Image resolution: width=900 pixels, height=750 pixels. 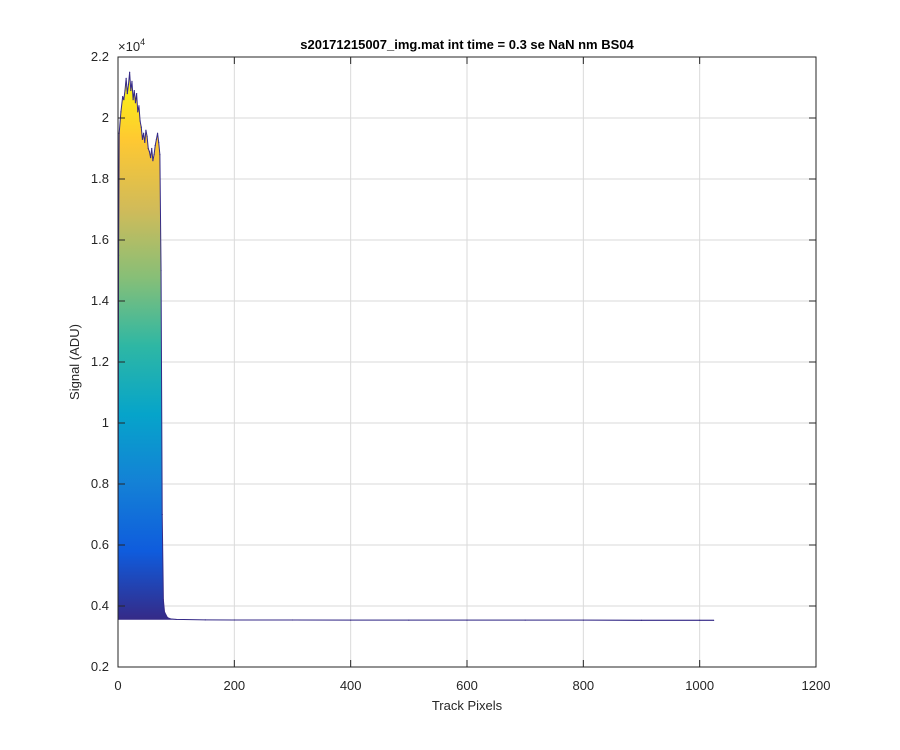 I want to click on y-tick-label: 0.6, so click(x=100, y=544).